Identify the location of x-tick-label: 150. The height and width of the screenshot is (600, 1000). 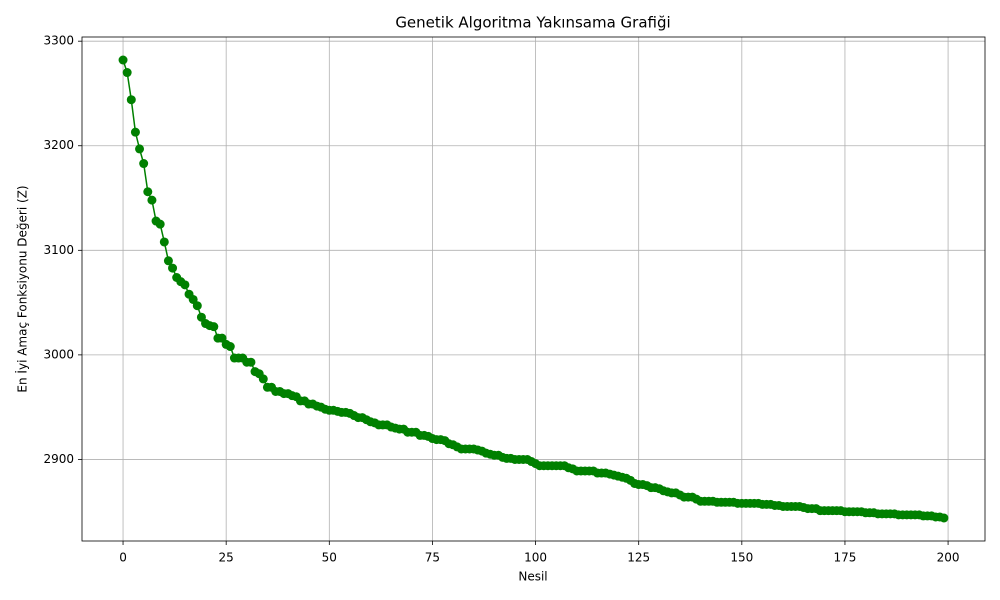
(741, 558).